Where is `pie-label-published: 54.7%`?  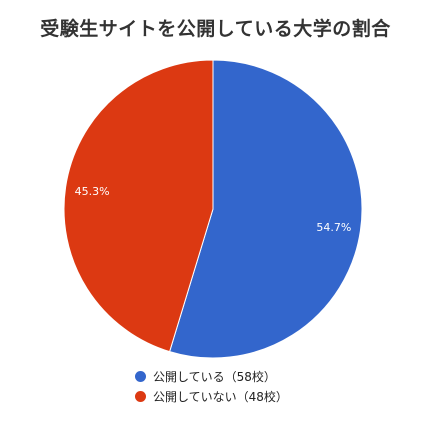
pie-label-published: 54.7% is located at coordinates (333, 227).